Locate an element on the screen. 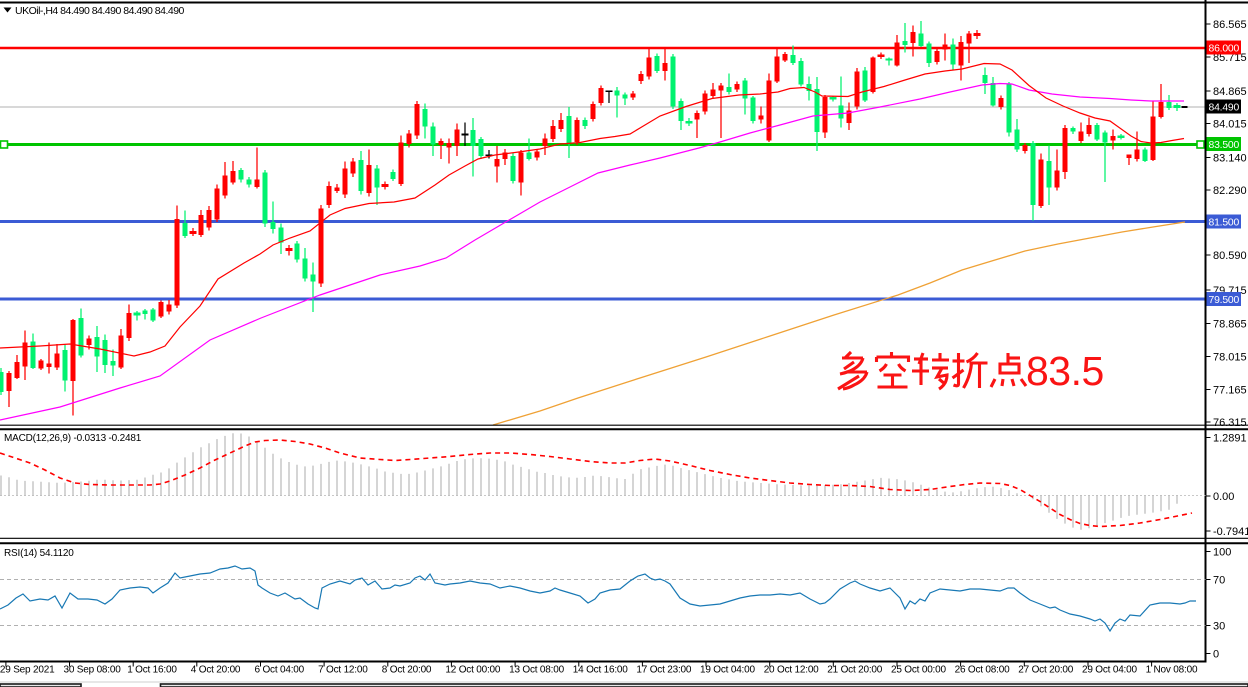 Image resolution: width=1248 pixels, height=687 pixels. svg-text: 7 Oct 12:00 is located at coordinates (343, 670).